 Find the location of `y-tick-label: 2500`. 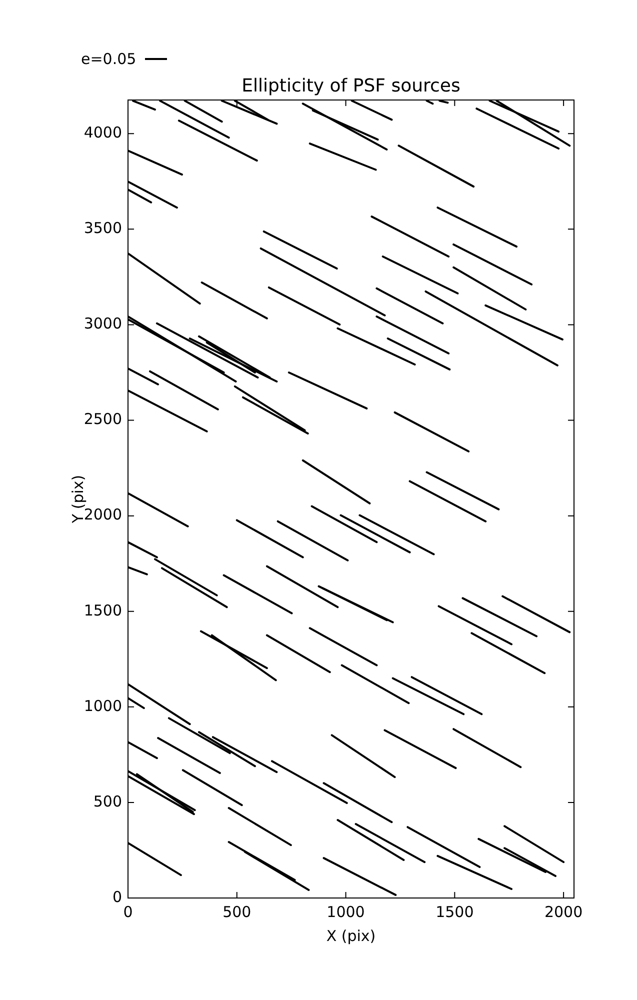

y-tick-label: 2500 is located at coordinates (103, 419).